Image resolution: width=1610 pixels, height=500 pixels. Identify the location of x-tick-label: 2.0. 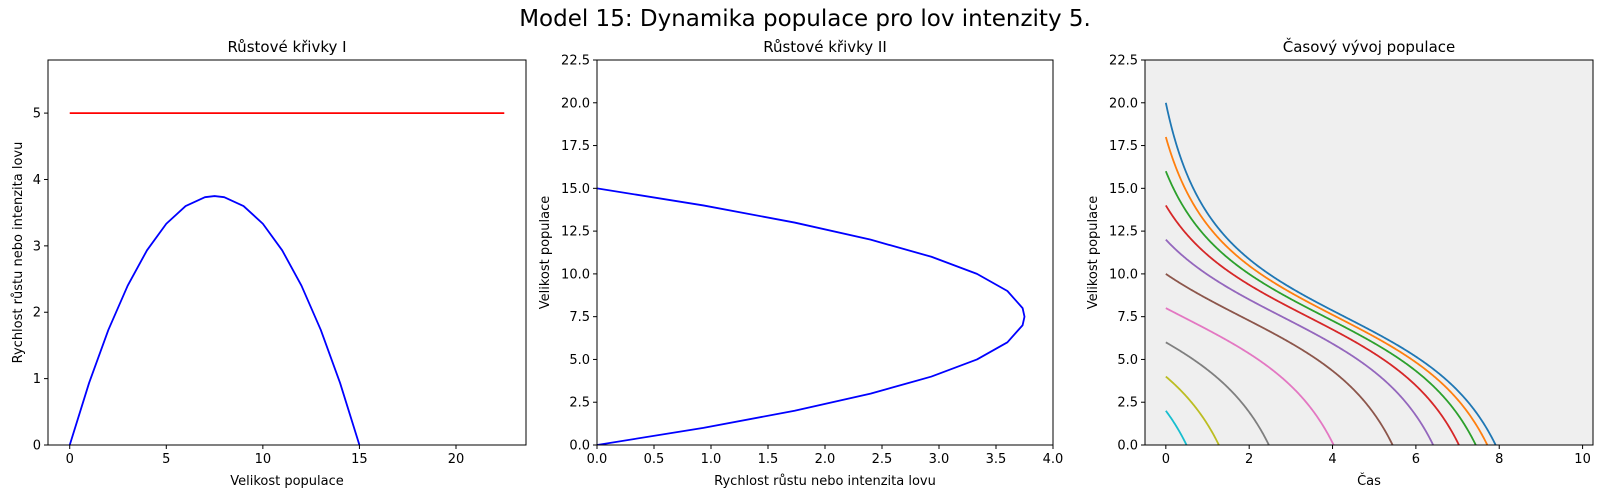
(825, 459).